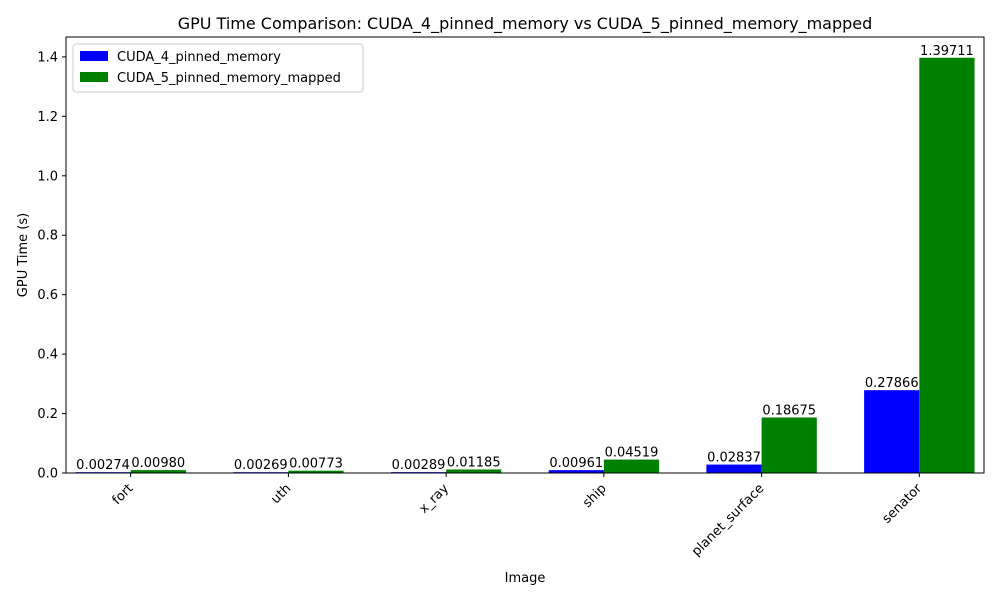 This screenshot has width=1000, height=600. What do you see at coordinates (525, 578) in the screenshot?
I see `x-axis-label: Image` at bounding box center [525, 578].